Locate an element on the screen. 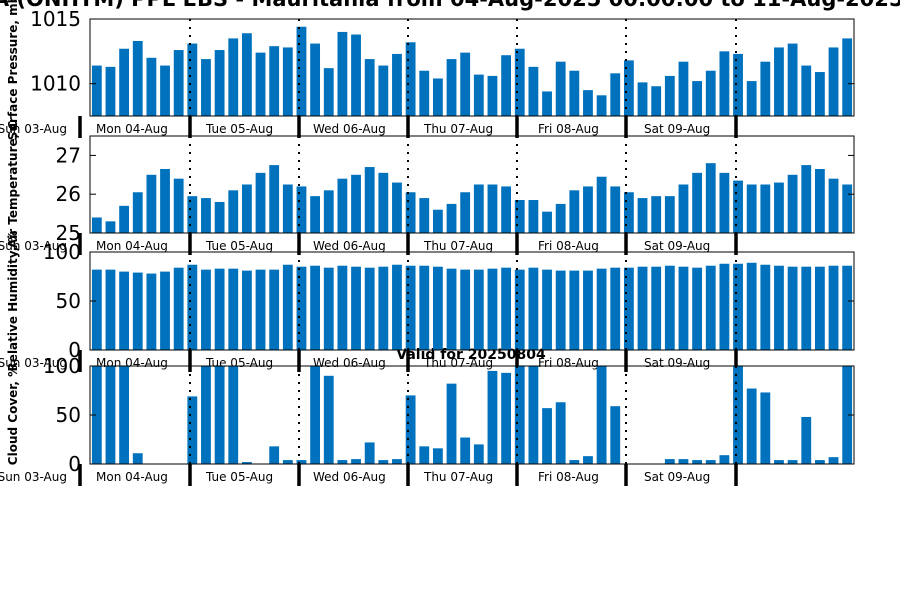 Image resolution: width=900 pixels, height=600 pixels. ytick-label: 1015 is located at coordinates (55, 19).